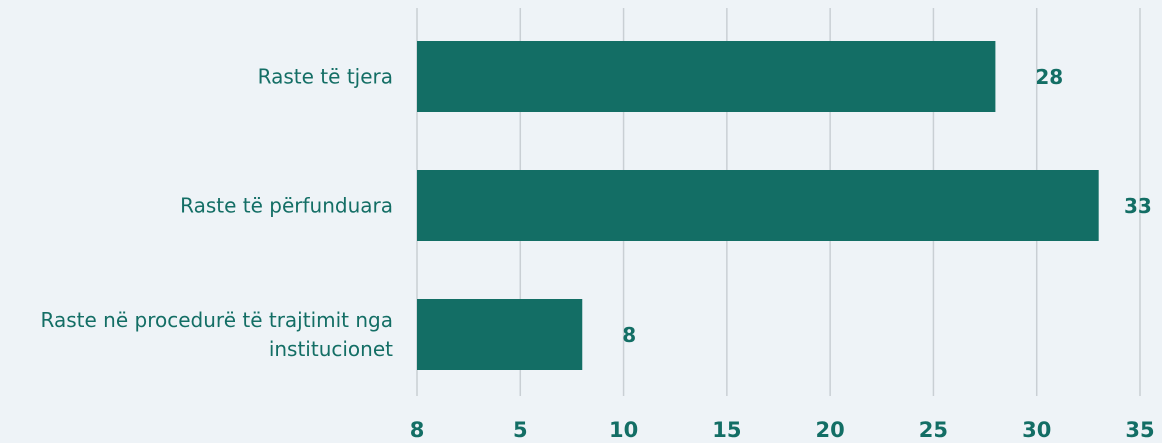 This screenshot has height=443, width=1162. Describe the element at coordinates (623, 430) in the screenshot. I see `x-tick-label: 10` at that location.